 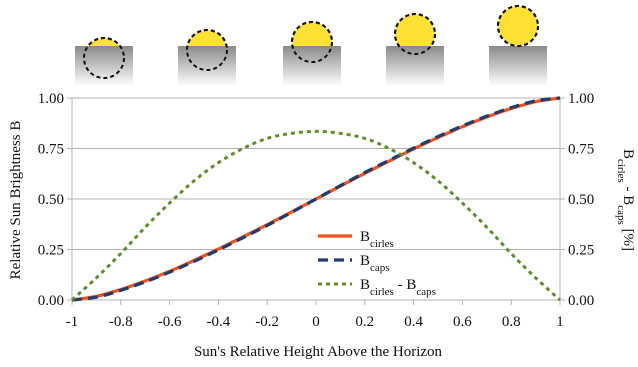 What do you see at coordinates (121, 322) in the screenshot?
I see `x-tick-label: -0.8` at bounding box center [121, 322].